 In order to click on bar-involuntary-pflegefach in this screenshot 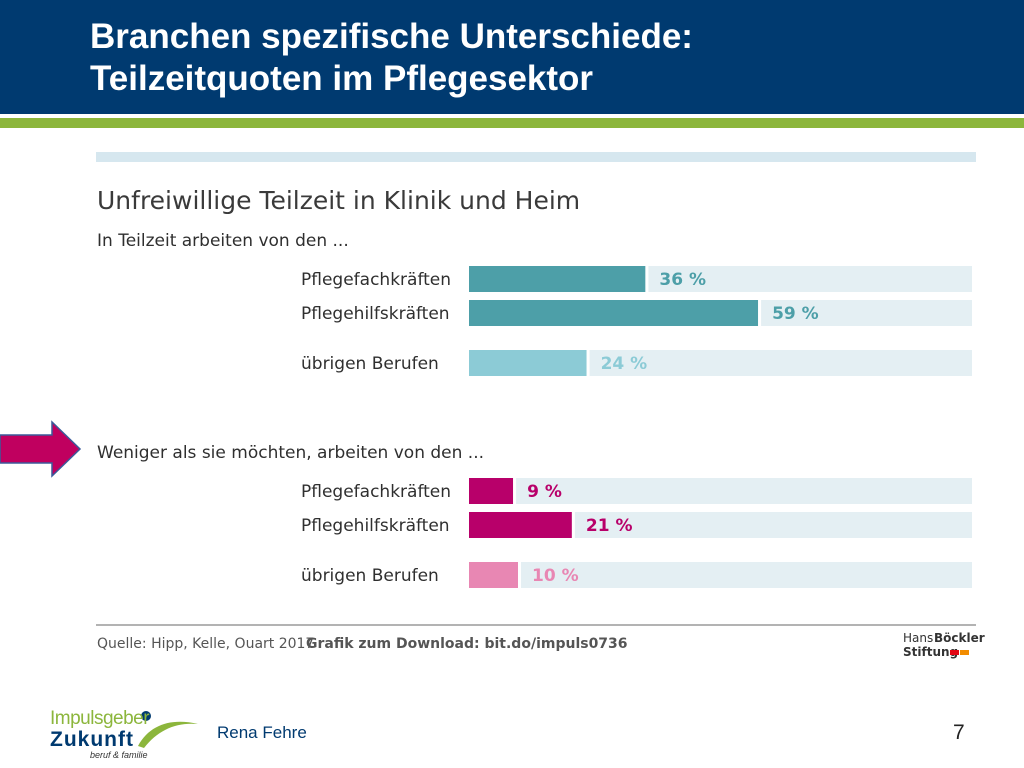, I will do `click(491, 491)`.